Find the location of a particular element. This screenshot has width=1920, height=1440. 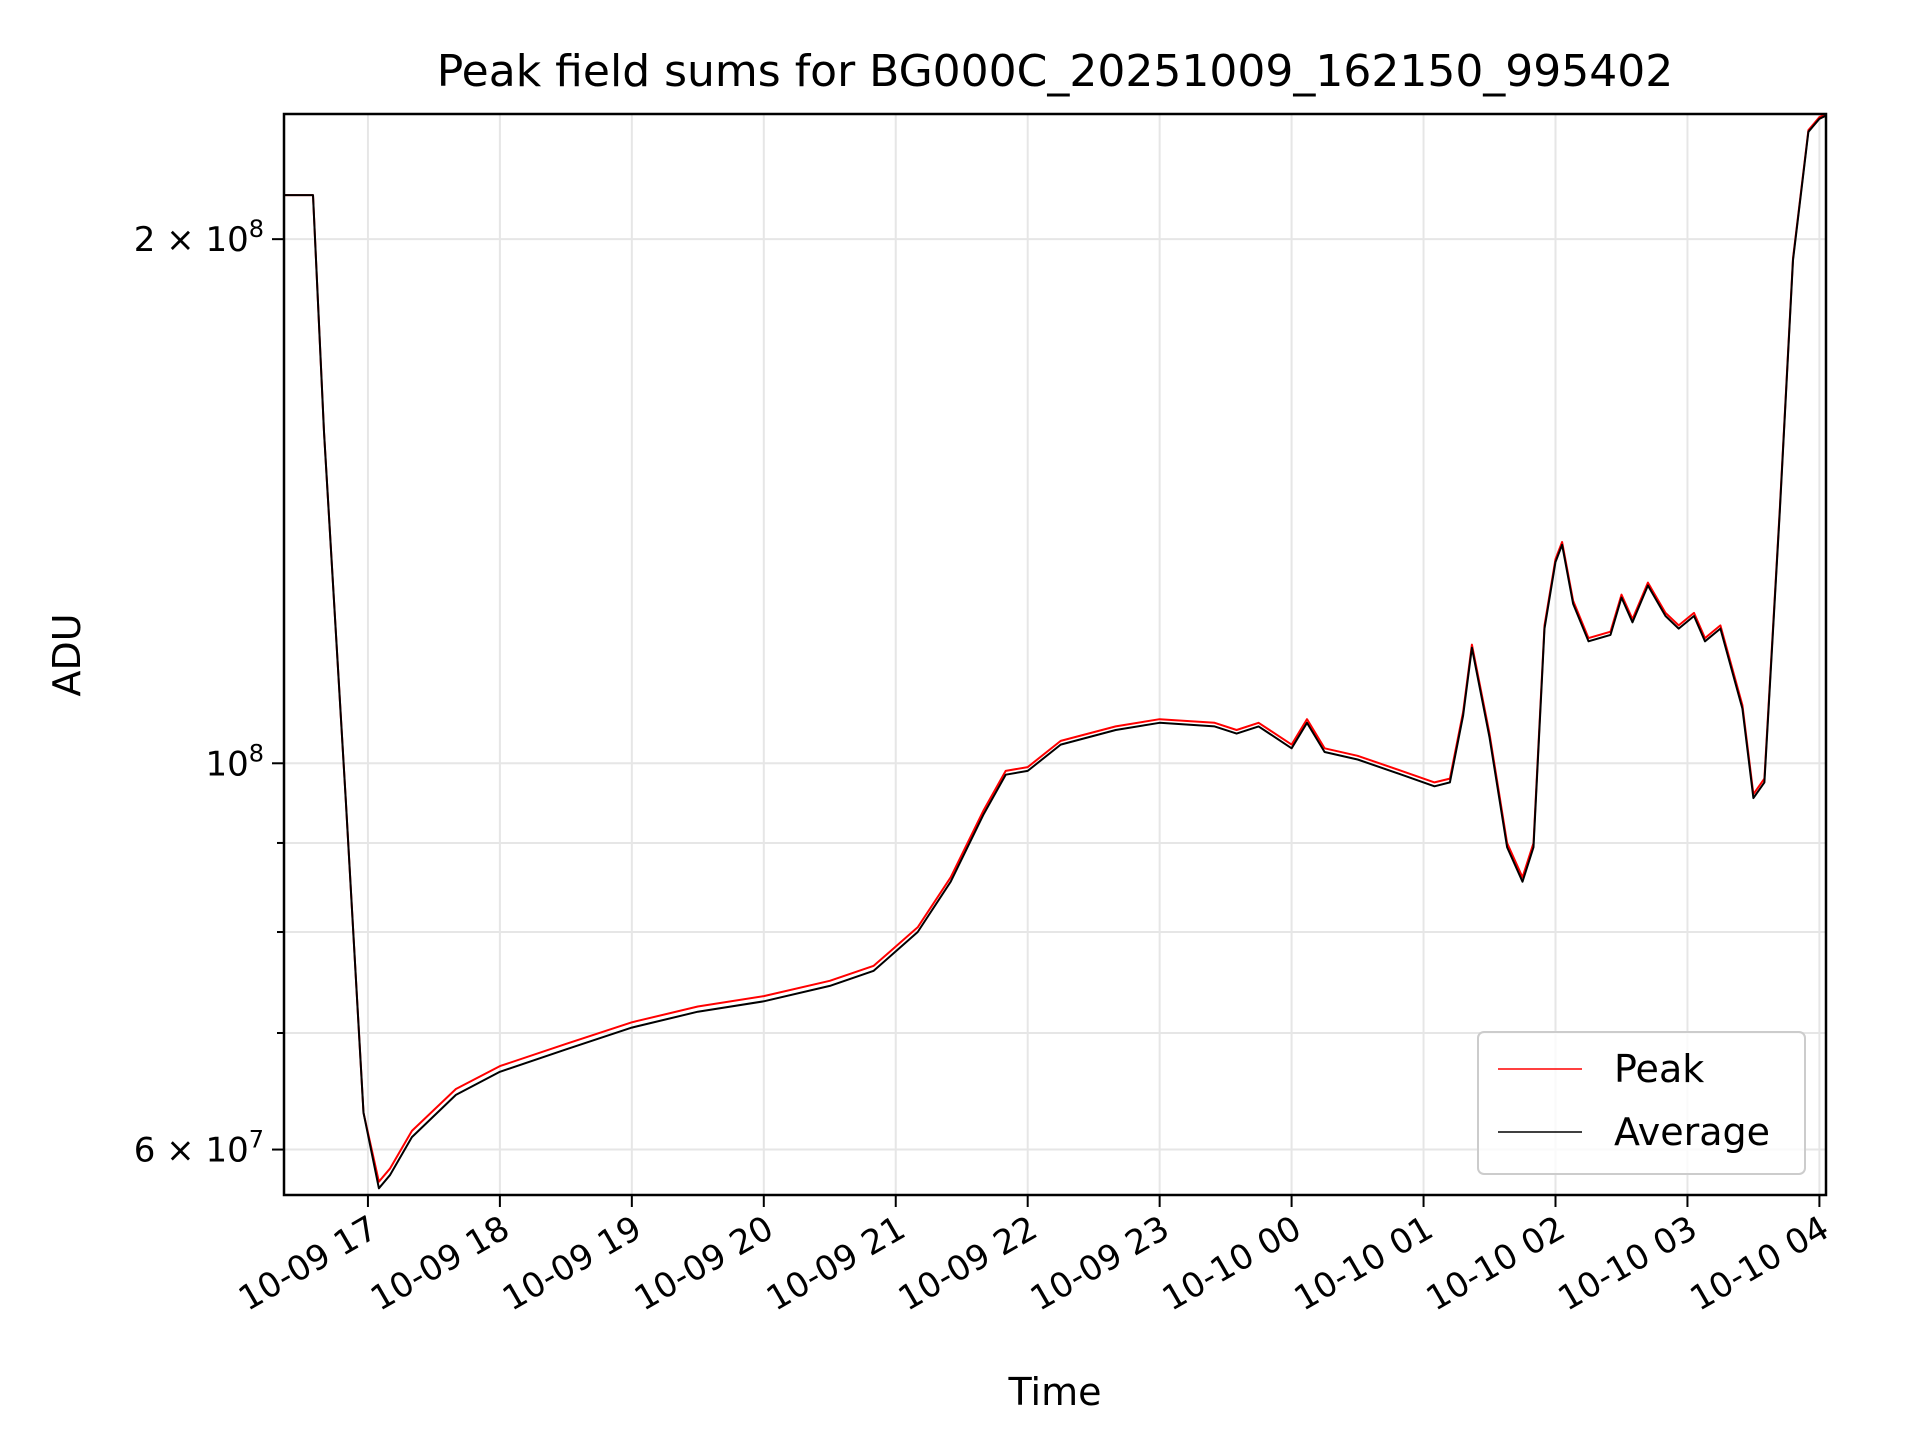

x-axis-label: Time is located at coordinates (1055, 1392).